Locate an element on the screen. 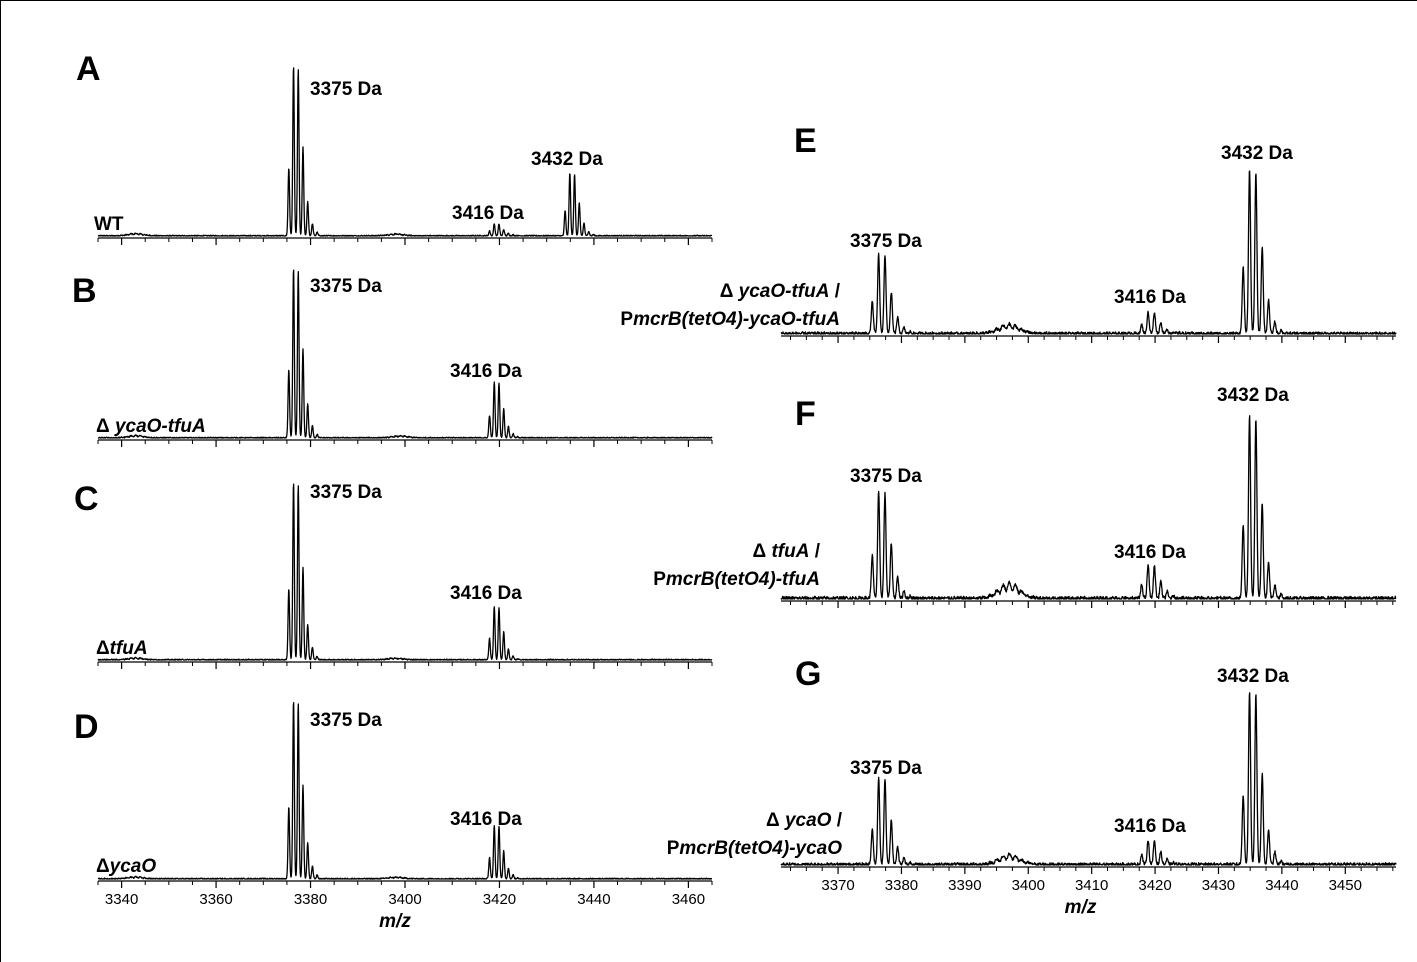 This screenshot has width=1417, height=962. panel-a: A 3375 Da 3416 Da 3432 Da WT is located at coordinates (394, 147).